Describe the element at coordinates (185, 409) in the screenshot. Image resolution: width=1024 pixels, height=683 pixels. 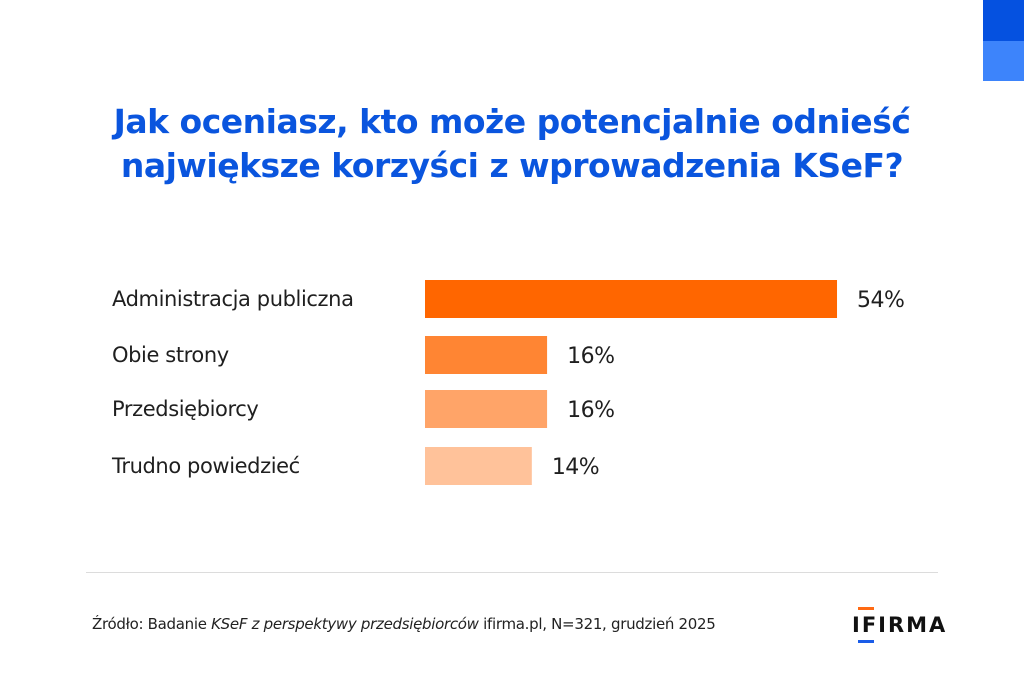
I see `category-label: Przedsiębiorcy` at that location.